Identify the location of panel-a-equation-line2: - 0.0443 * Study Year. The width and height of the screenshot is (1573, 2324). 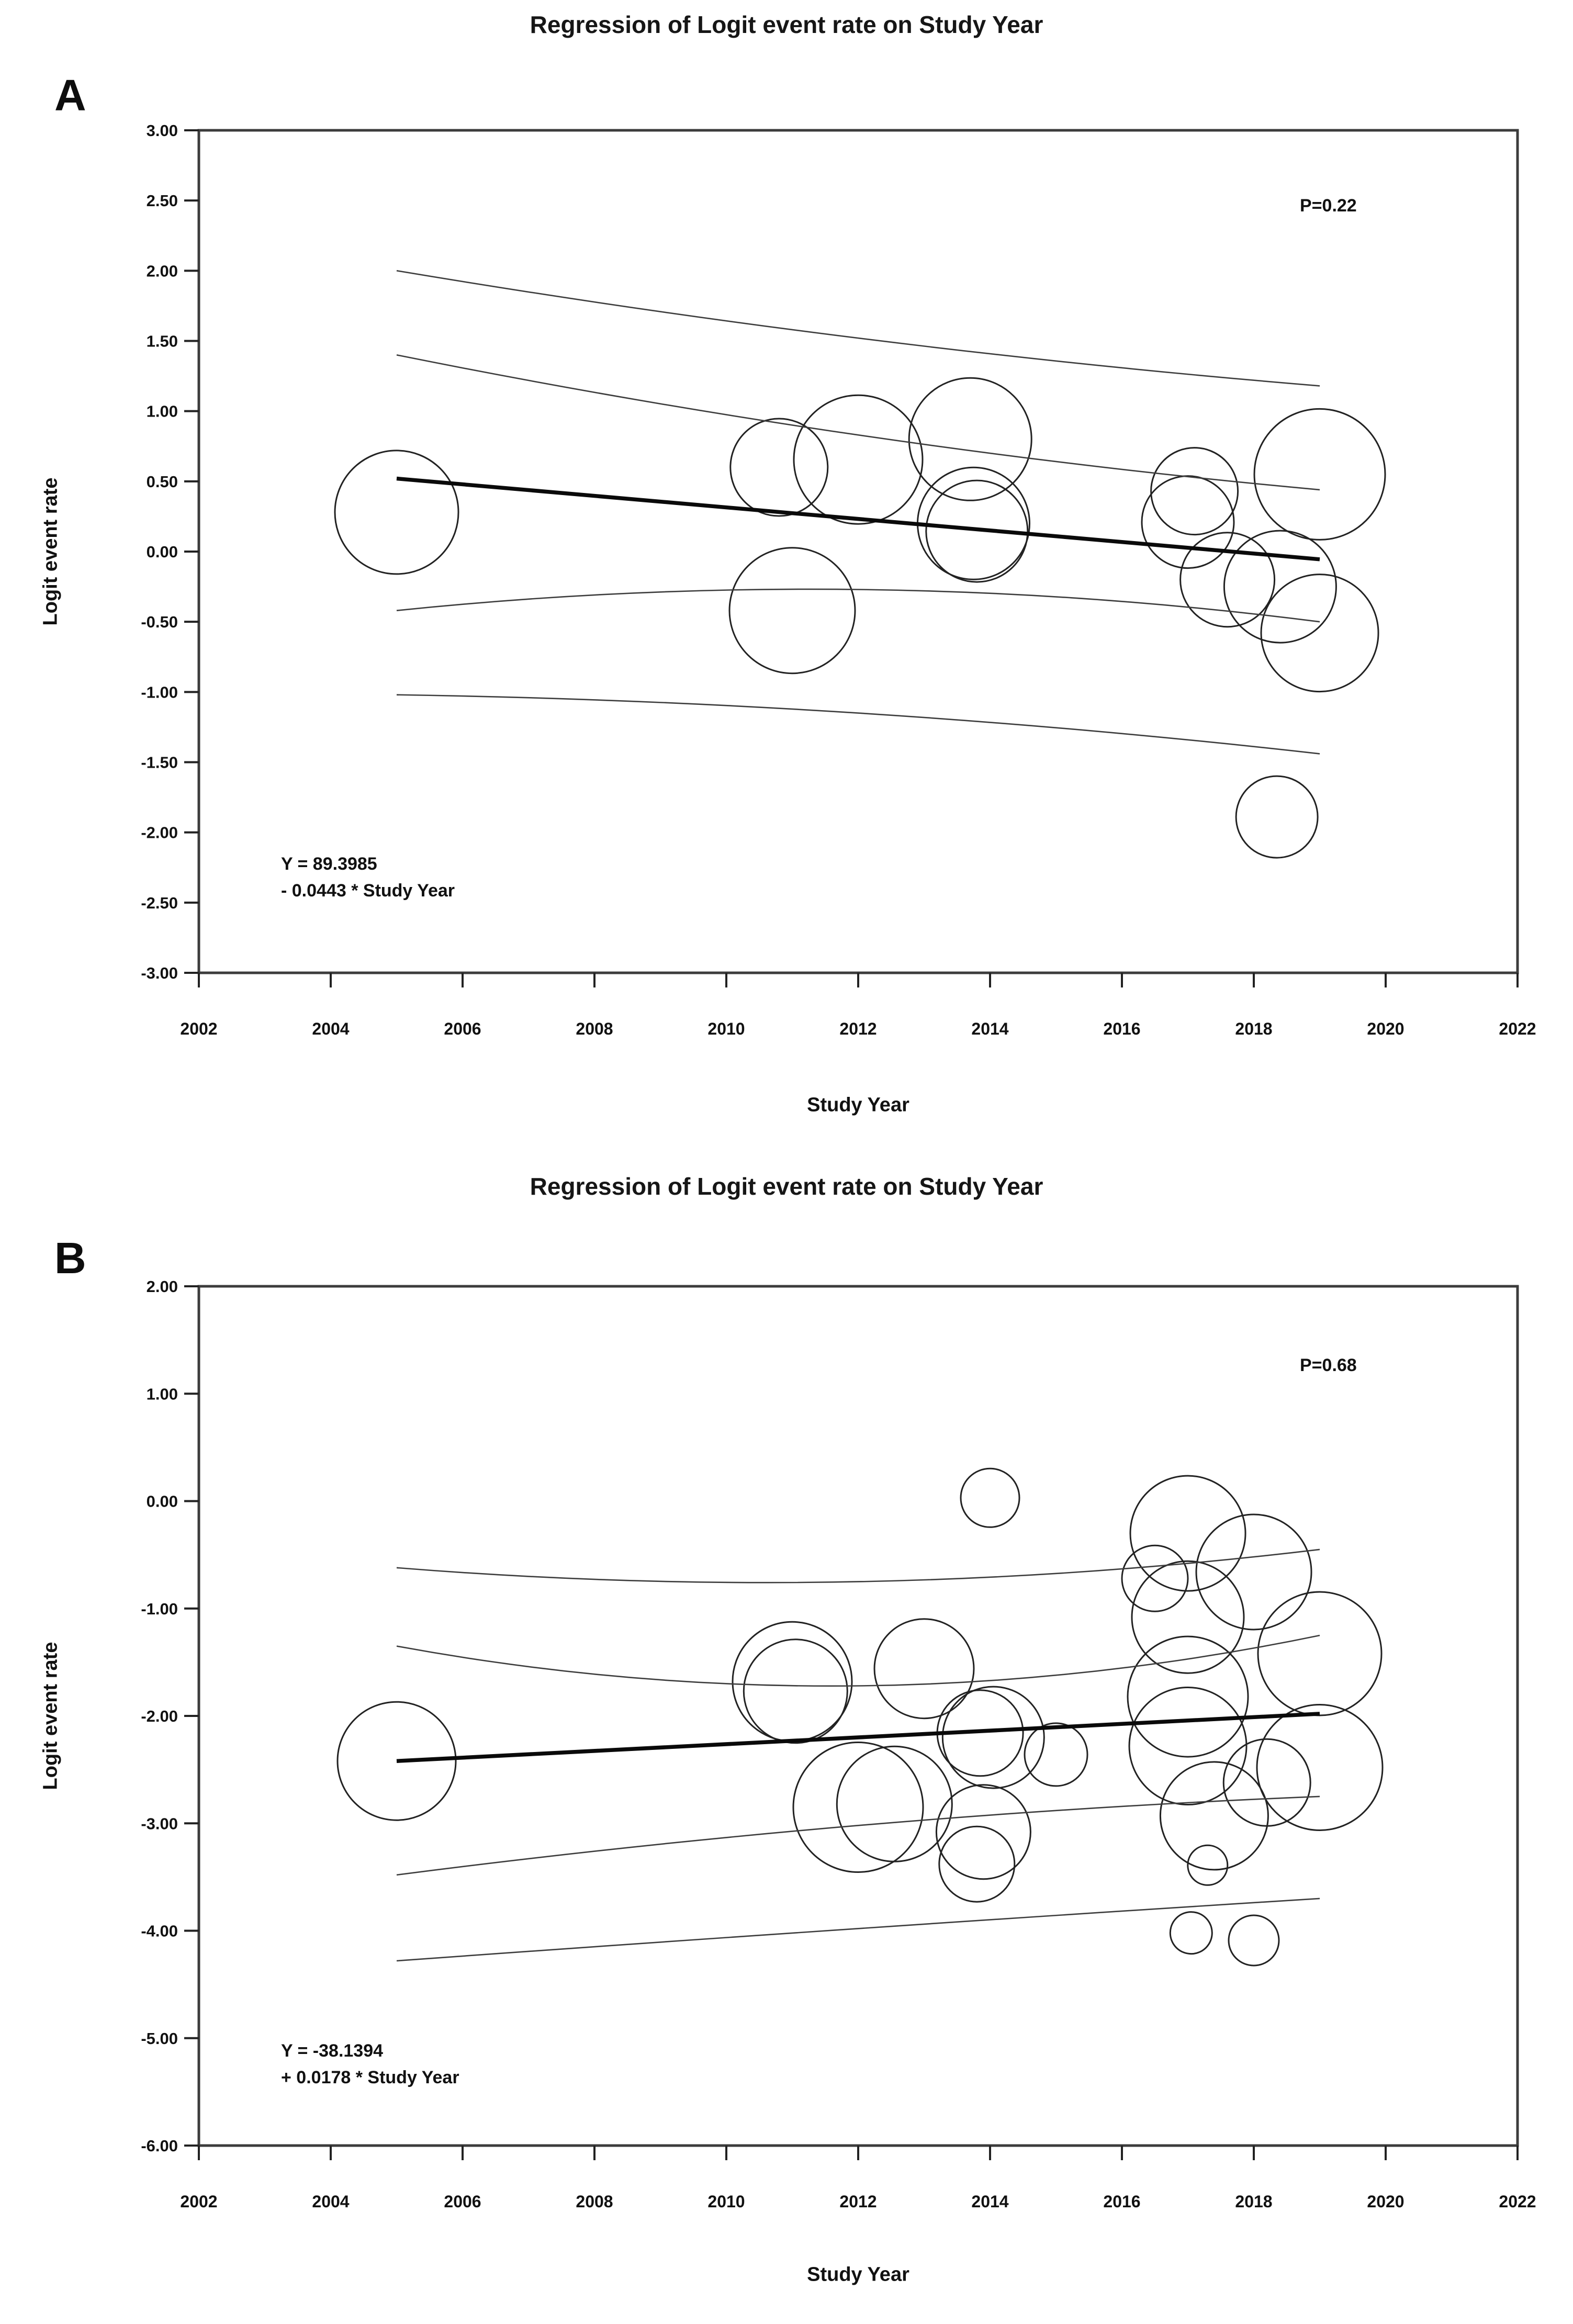
(368, 891).